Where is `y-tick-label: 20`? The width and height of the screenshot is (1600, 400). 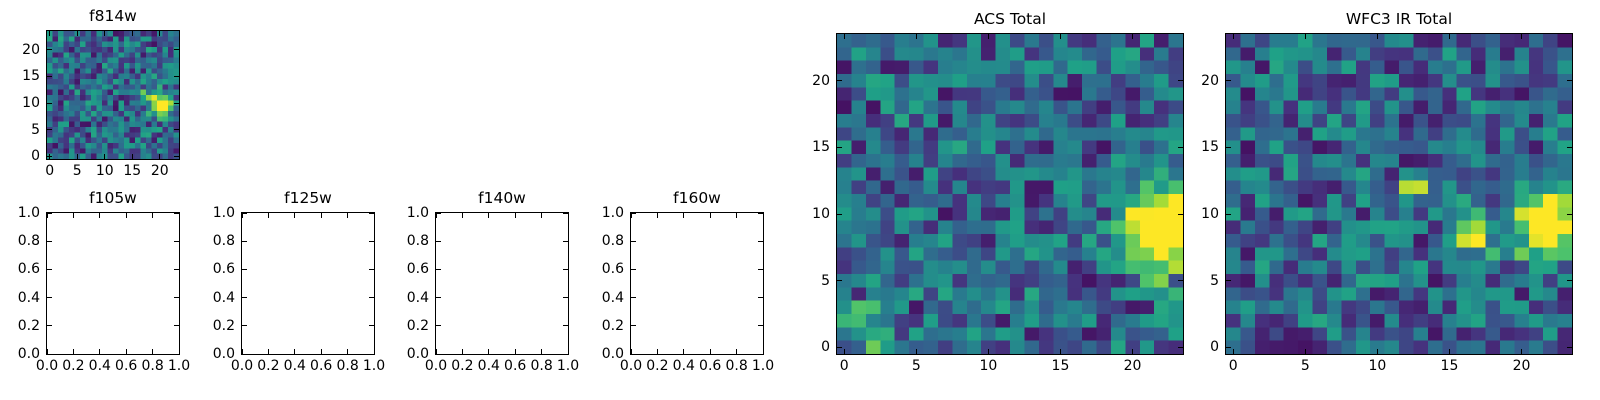
y-tick-label: 20 is located at coordinates (31, 49).